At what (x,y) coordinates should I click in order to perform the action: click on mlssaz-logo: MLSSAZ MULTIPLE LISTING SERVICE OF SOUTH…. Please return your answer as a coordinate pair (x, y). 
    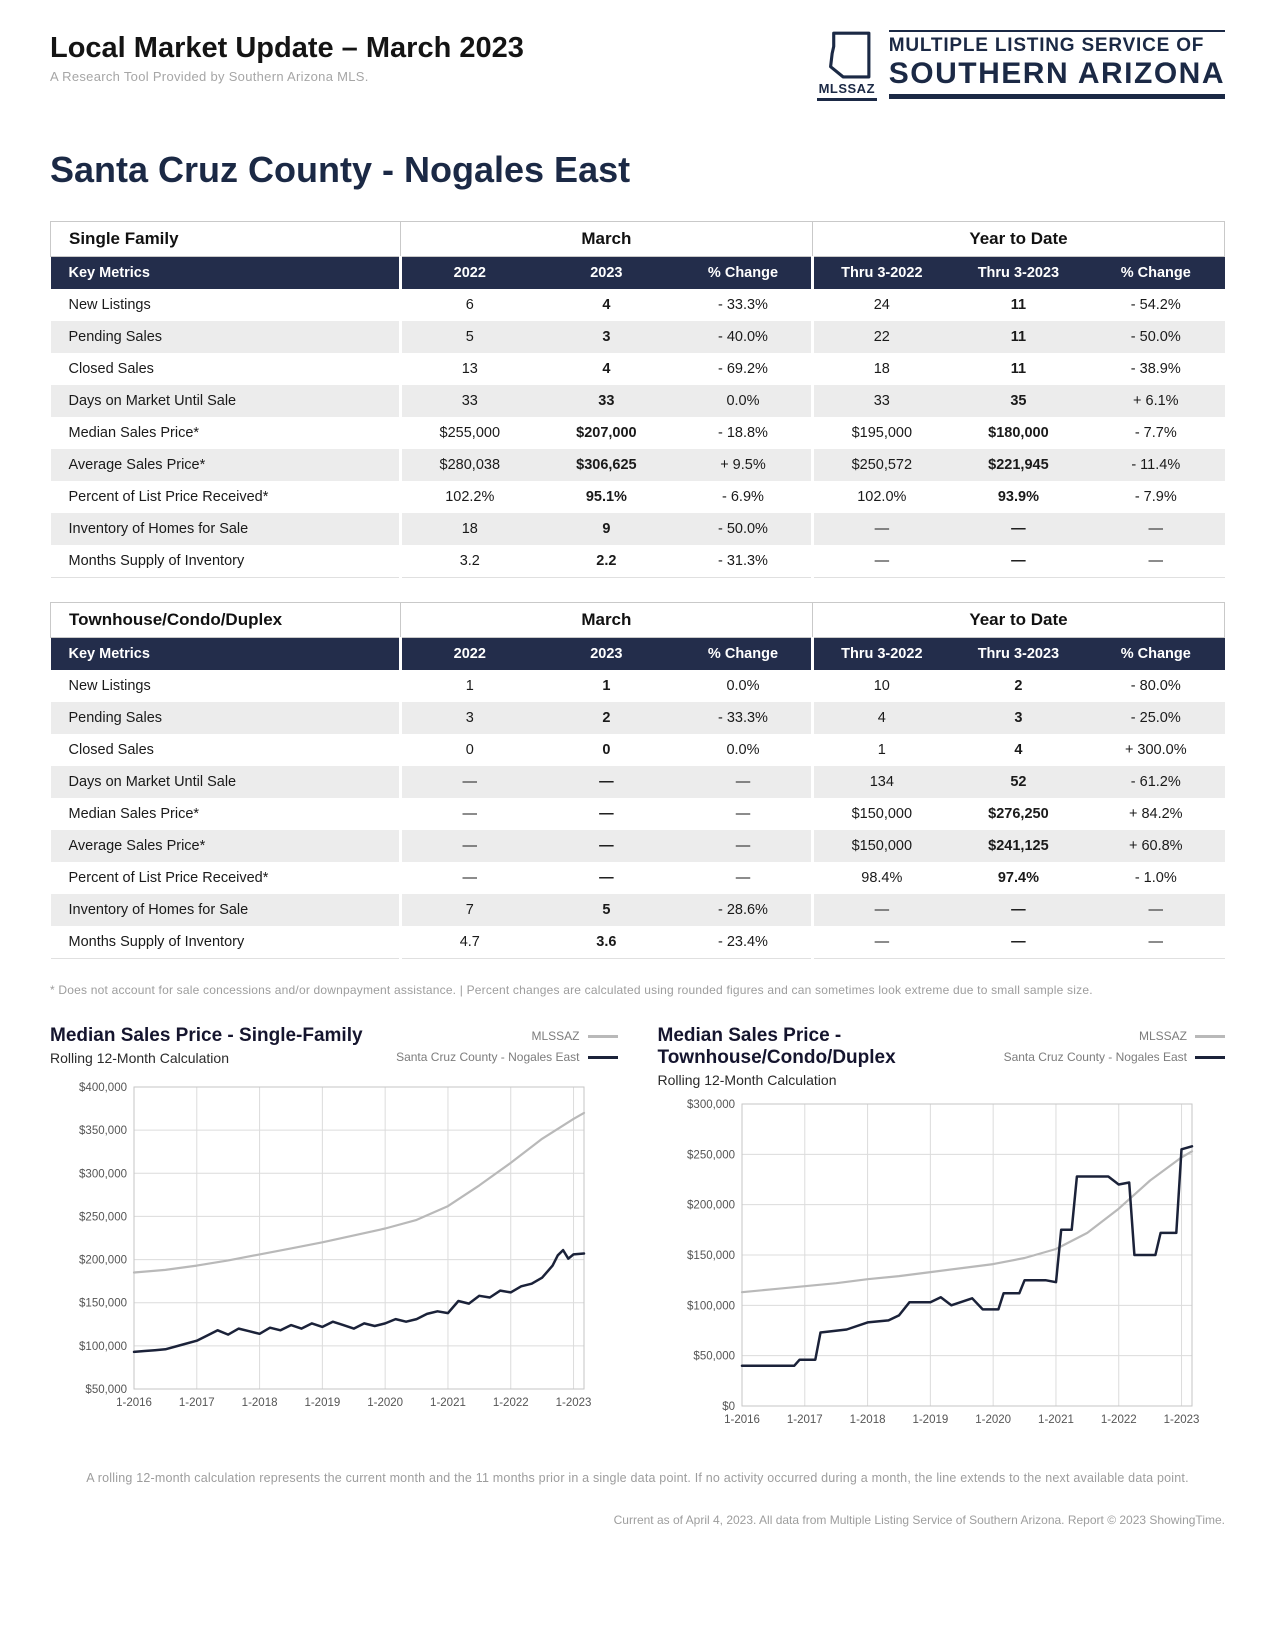
    Looking at the image, I should click on (1020, 65).